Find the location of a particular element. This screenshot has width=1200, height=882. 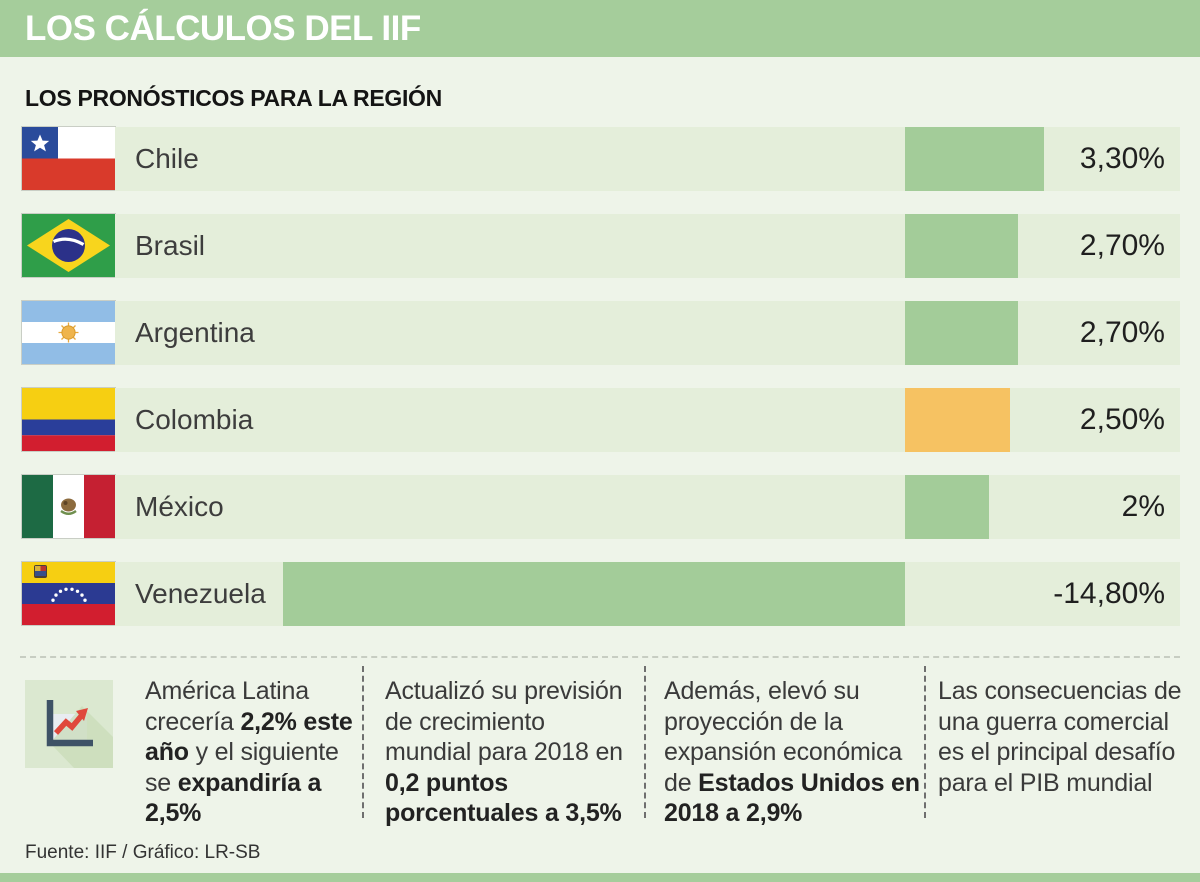

row-band: Chile 3,30% is located at coordinates (647, 159).